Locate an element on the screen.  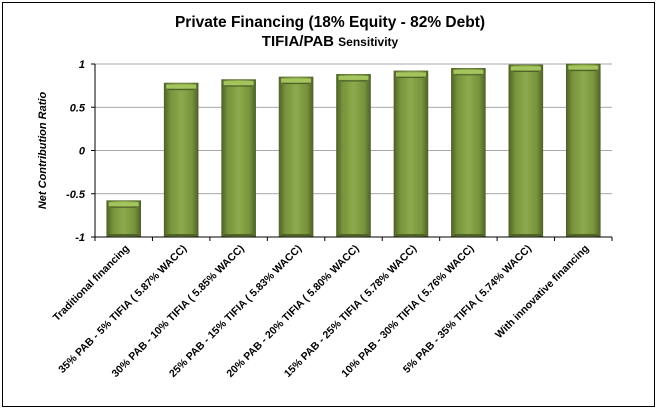
y-axis-label: Net Contribution Ratio is located at coordinates (43, 151).